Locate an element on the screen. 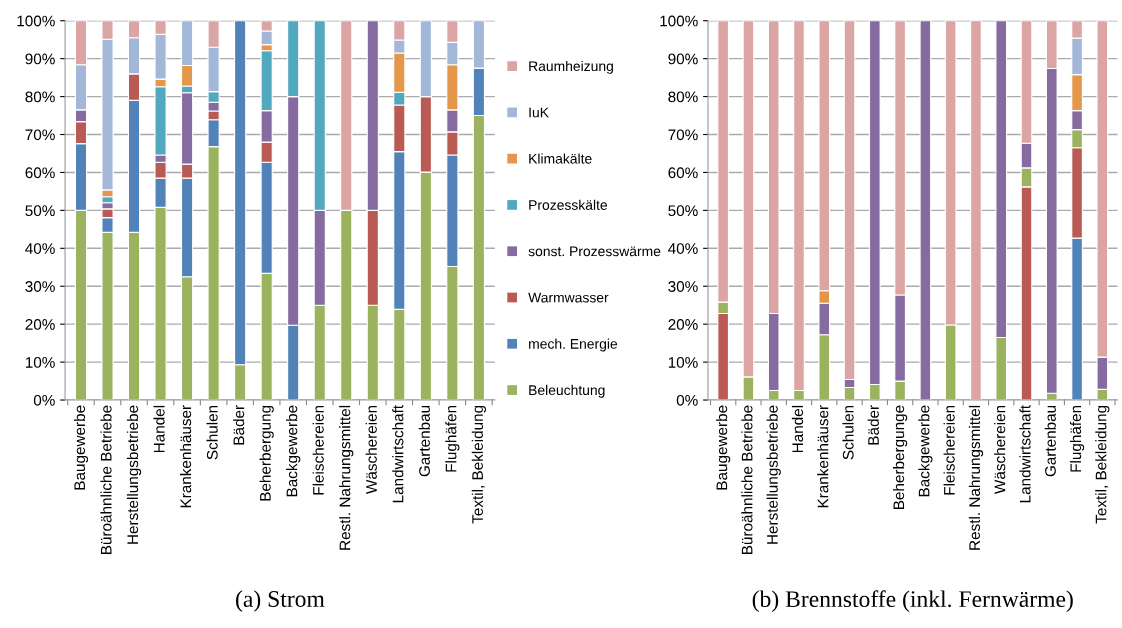  legend-label: Klimakälte is located at coordinates (560, 158).